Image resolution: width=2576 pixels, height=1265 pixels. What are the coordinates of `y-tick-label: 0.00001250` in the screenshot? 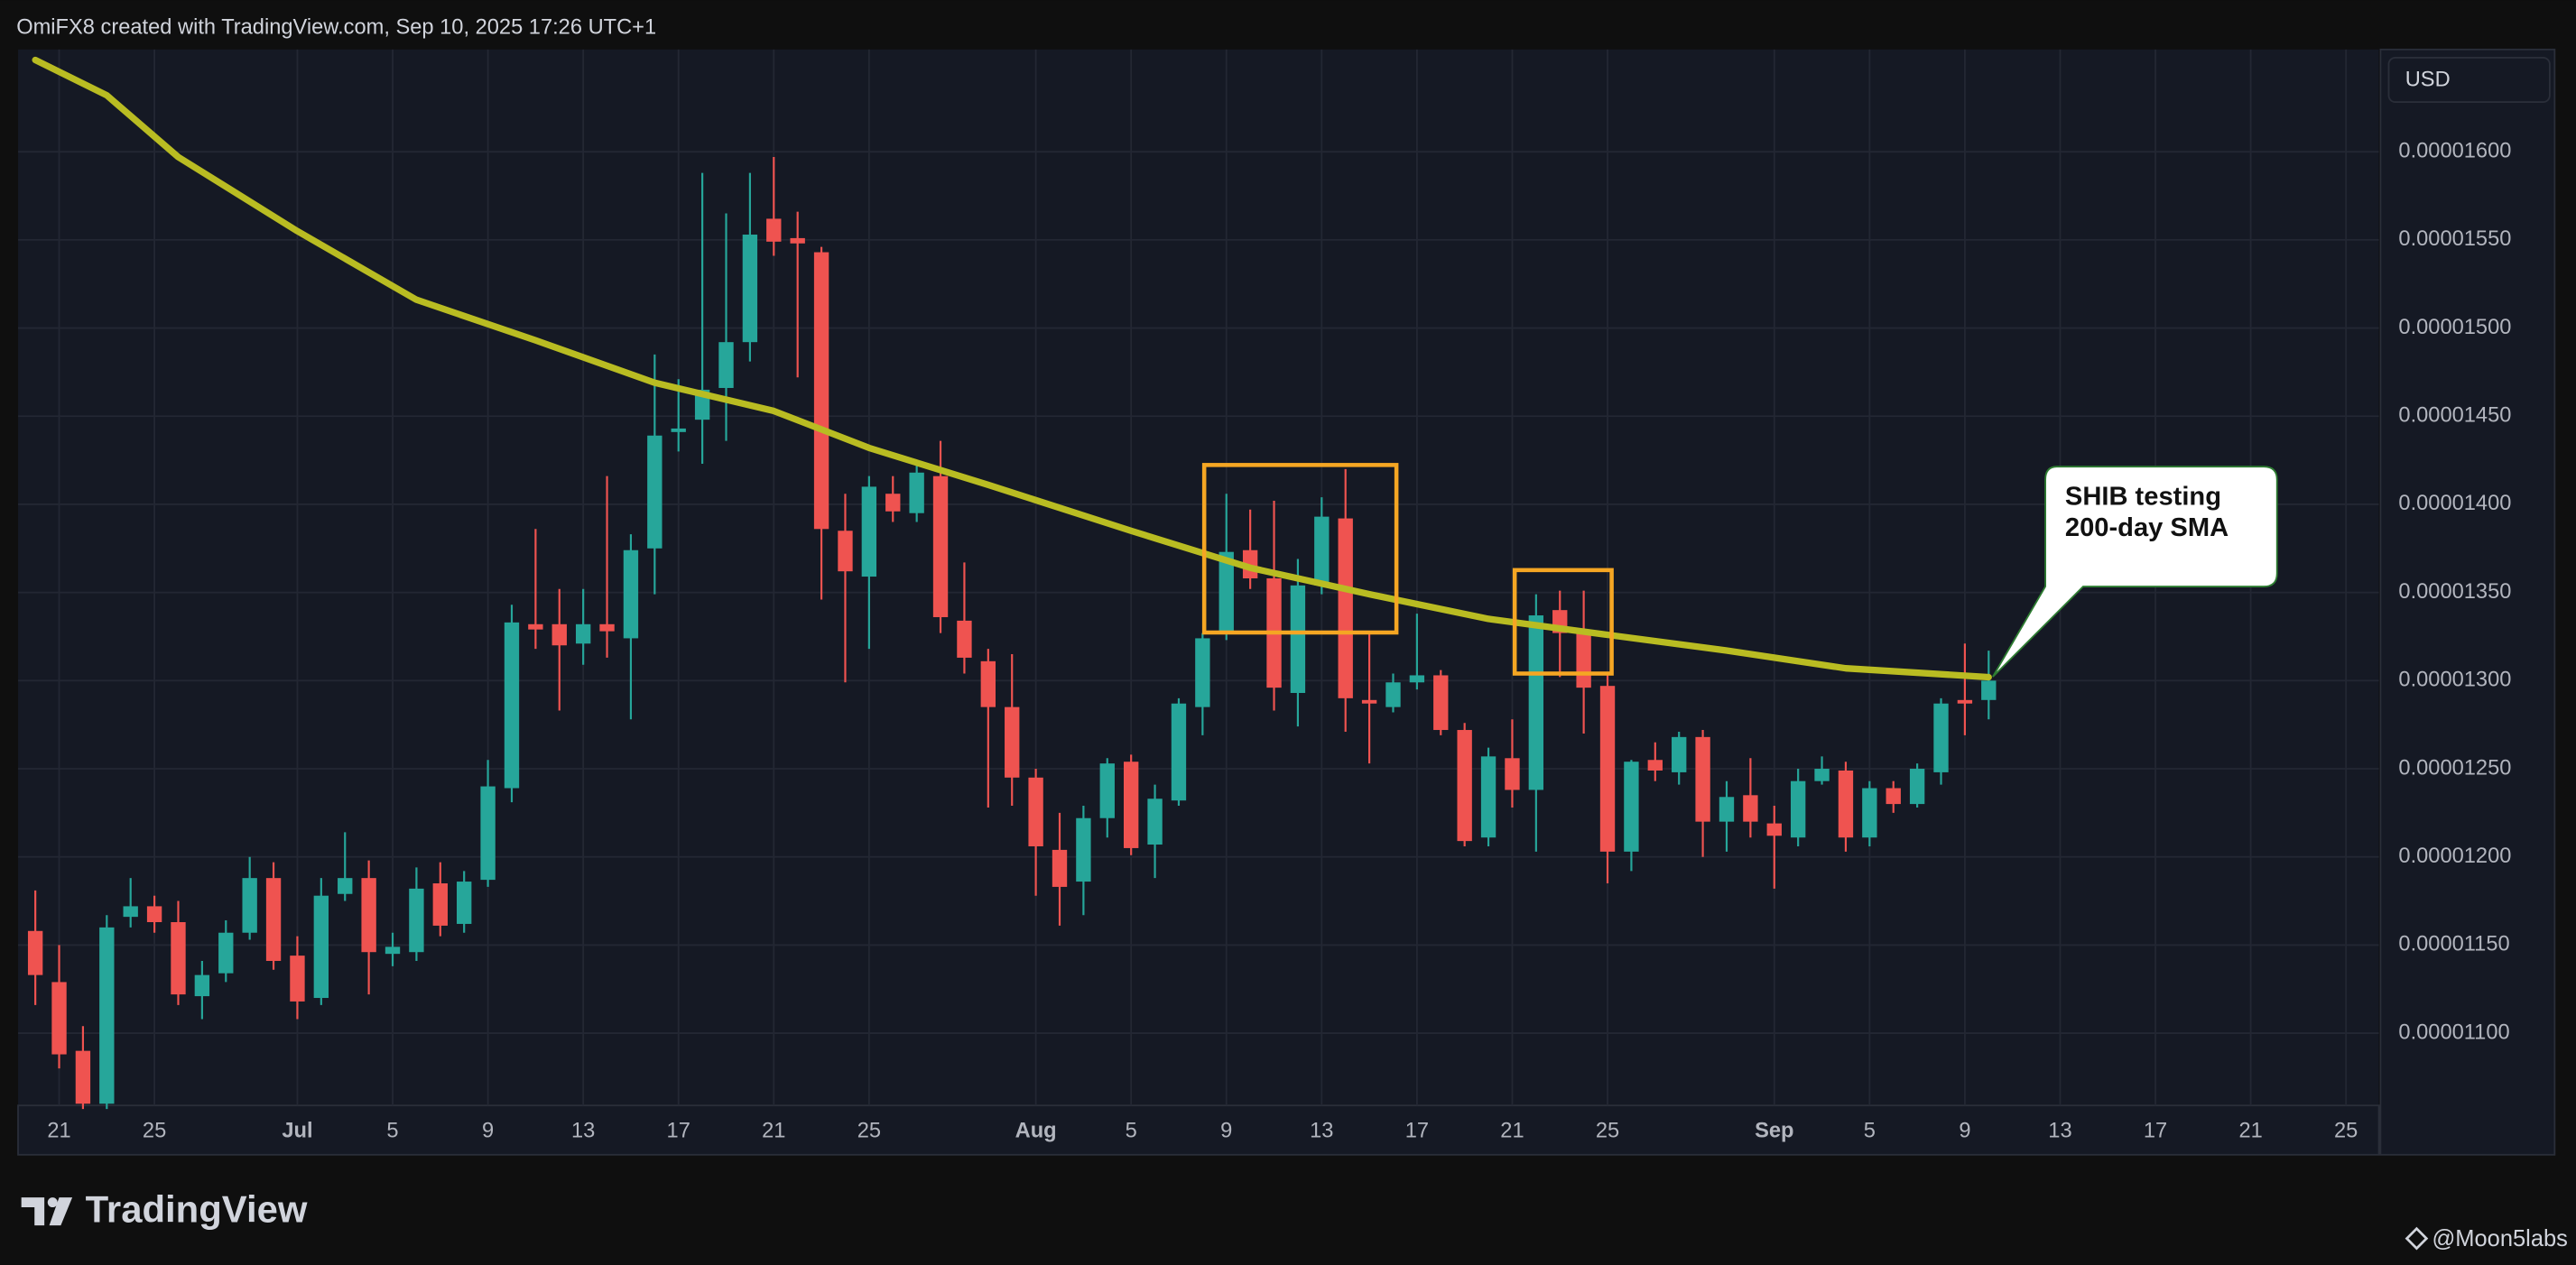 It's located at (2455, 768).